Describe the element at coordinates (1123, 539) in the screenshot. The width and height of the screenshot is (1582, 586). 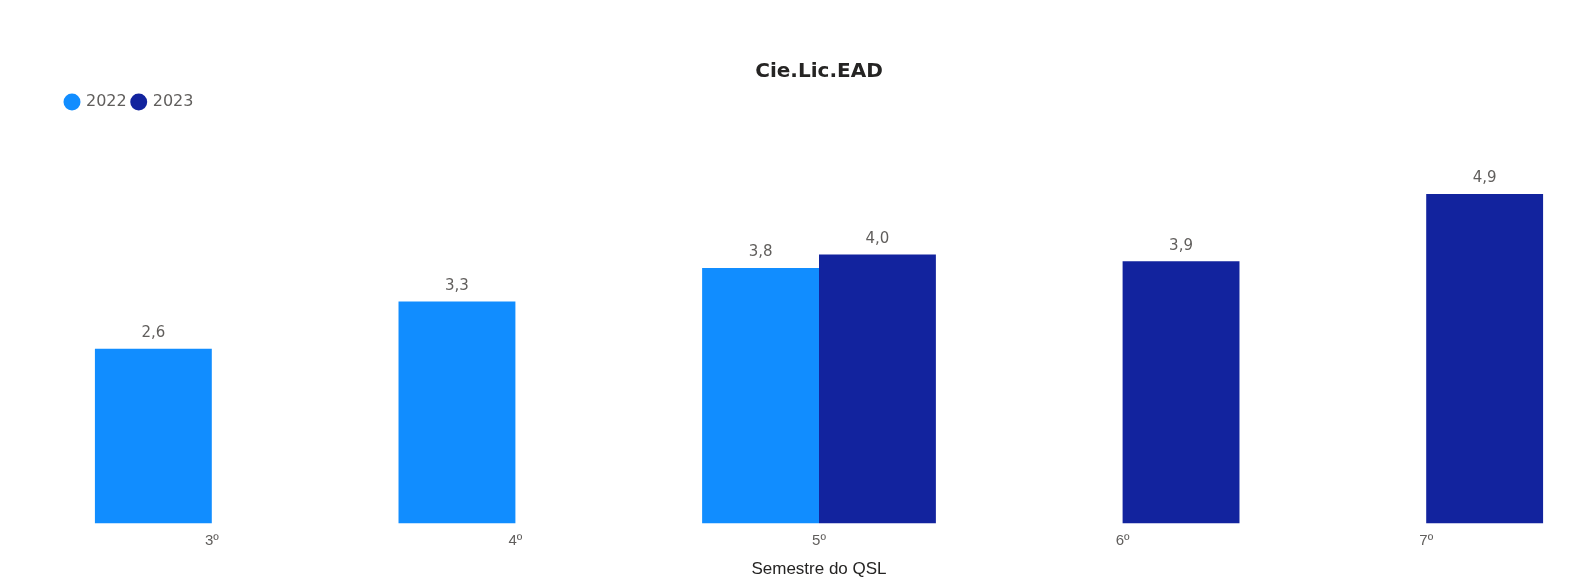
I see `x-tick-label: 6º` at that location.